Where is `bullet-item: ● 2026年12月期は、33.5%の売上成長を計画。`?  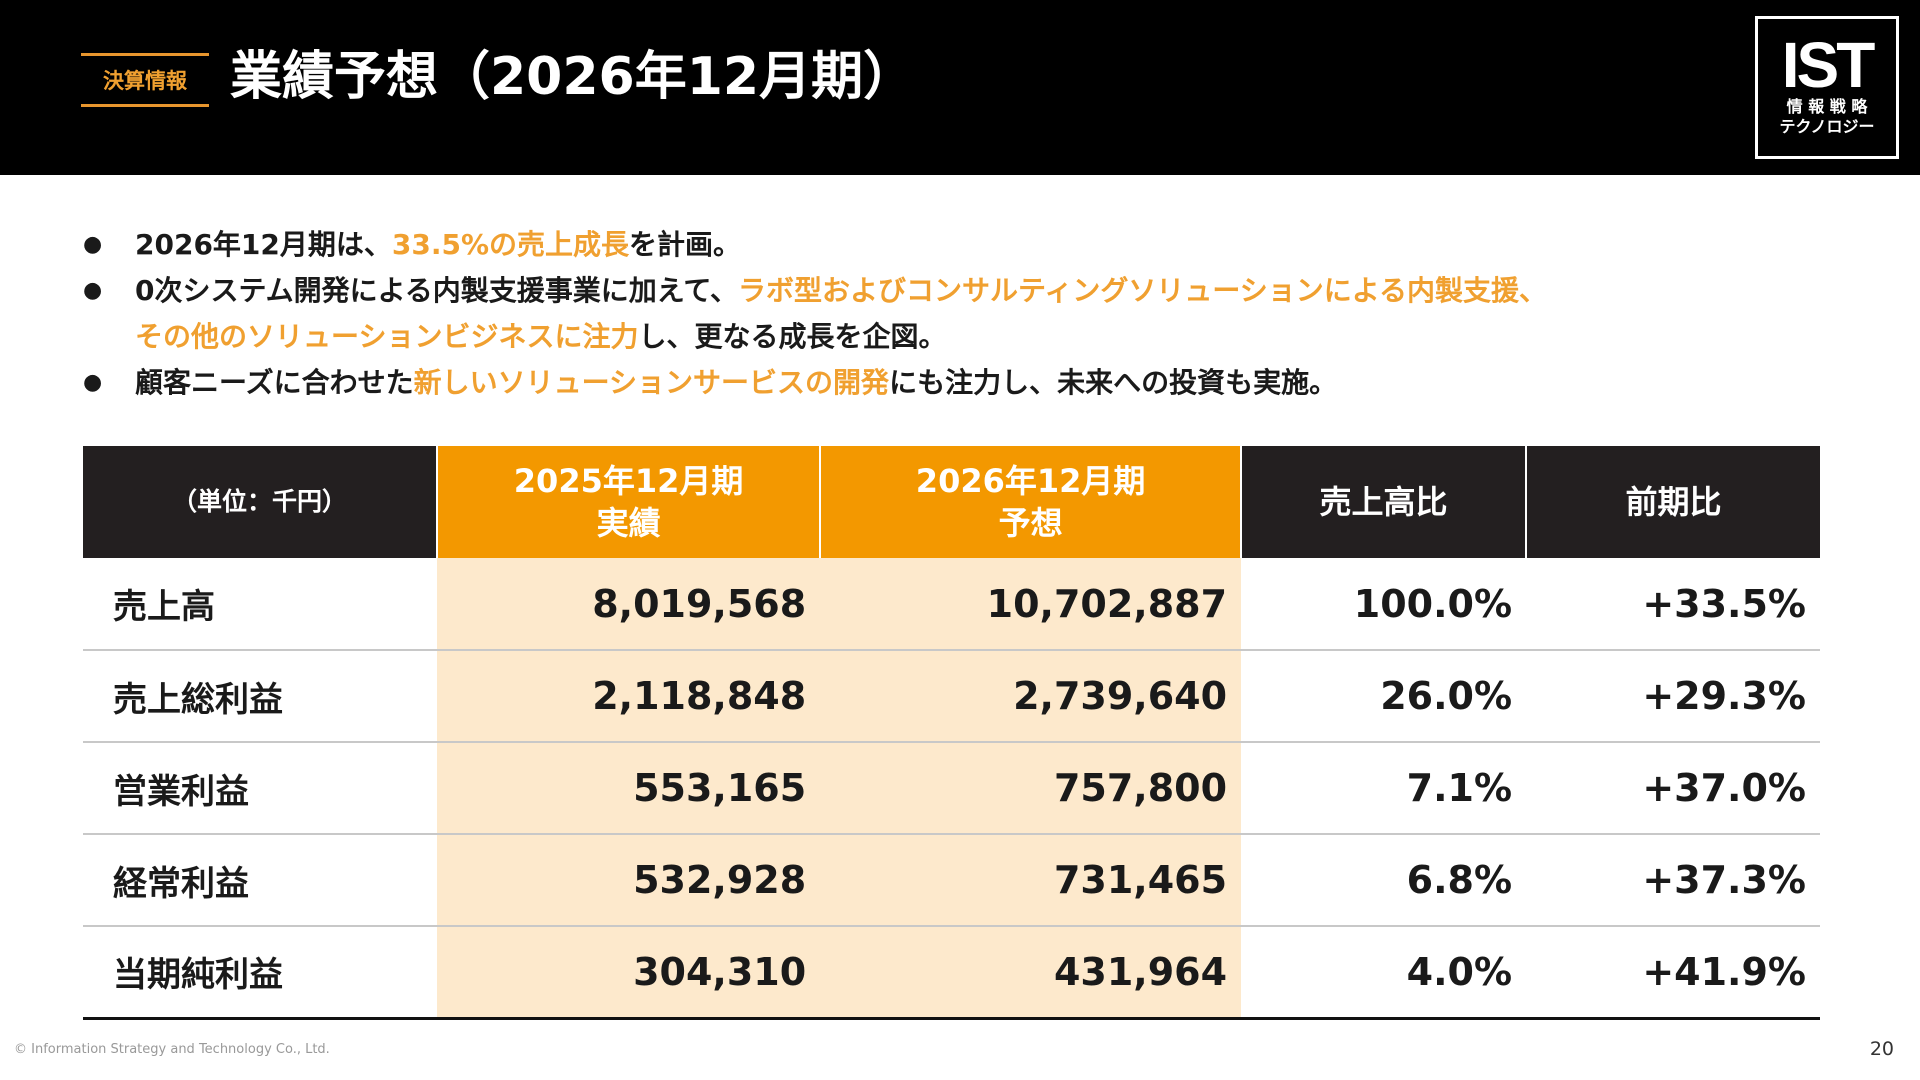 bullet-item: ● 2026年12月期は、33.5%の売上成長を計画。 is located at coordinates (815, 245).